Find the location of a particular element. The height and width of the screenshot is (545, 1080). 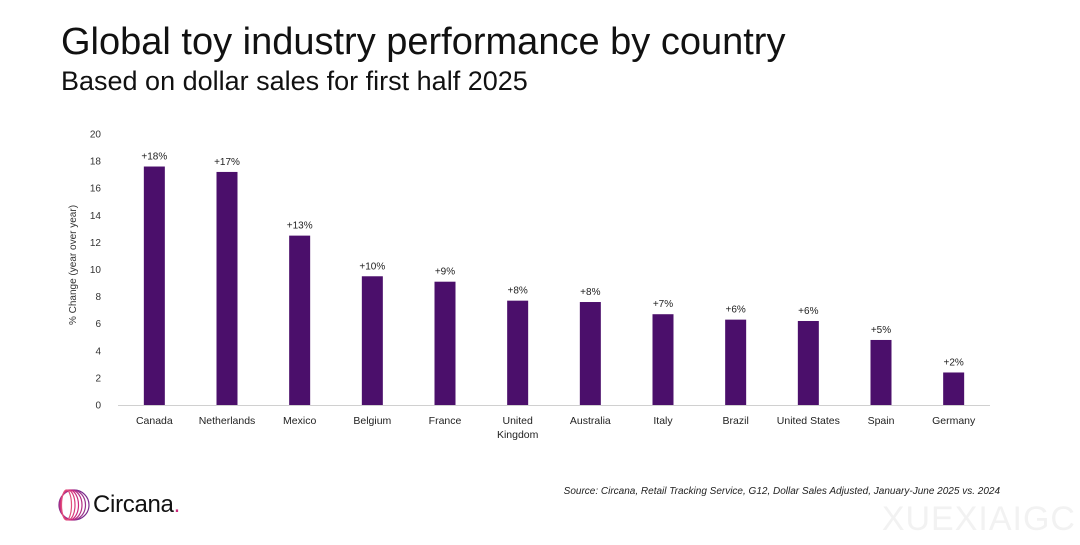

x-tick-label: Australia is located at coordinates (590, 421).